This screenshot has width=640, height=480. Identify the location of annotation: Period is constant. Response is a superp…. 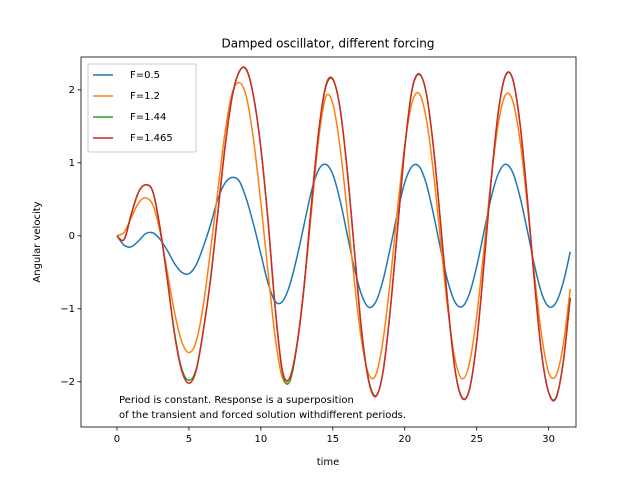
(236, 400).